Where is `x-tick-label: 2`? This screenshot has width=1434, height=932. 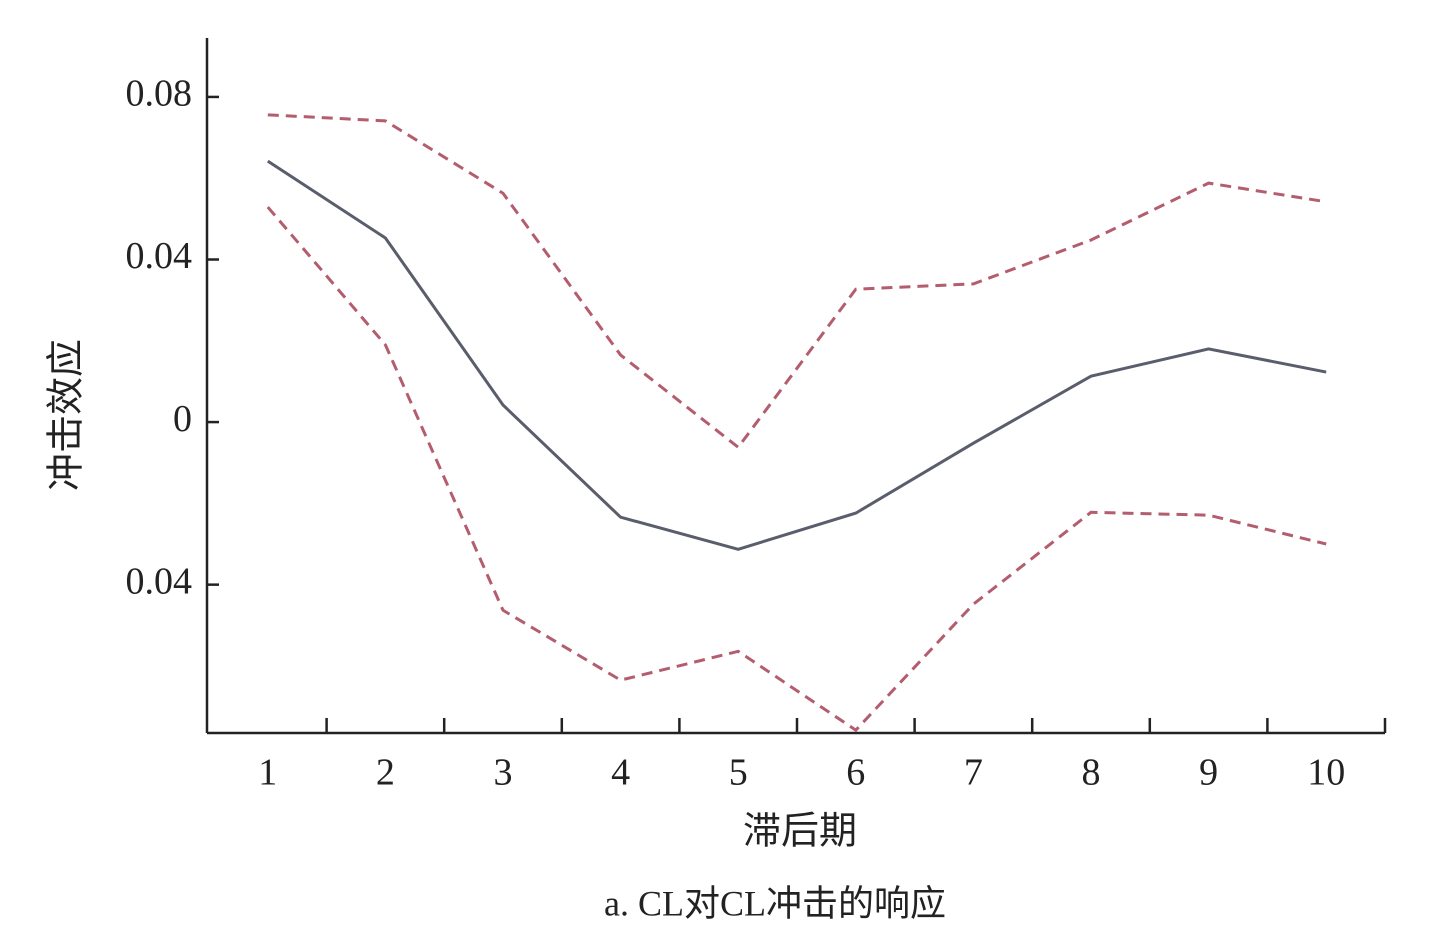
x-tick-label: 2 is located at coordinates (385, 773).